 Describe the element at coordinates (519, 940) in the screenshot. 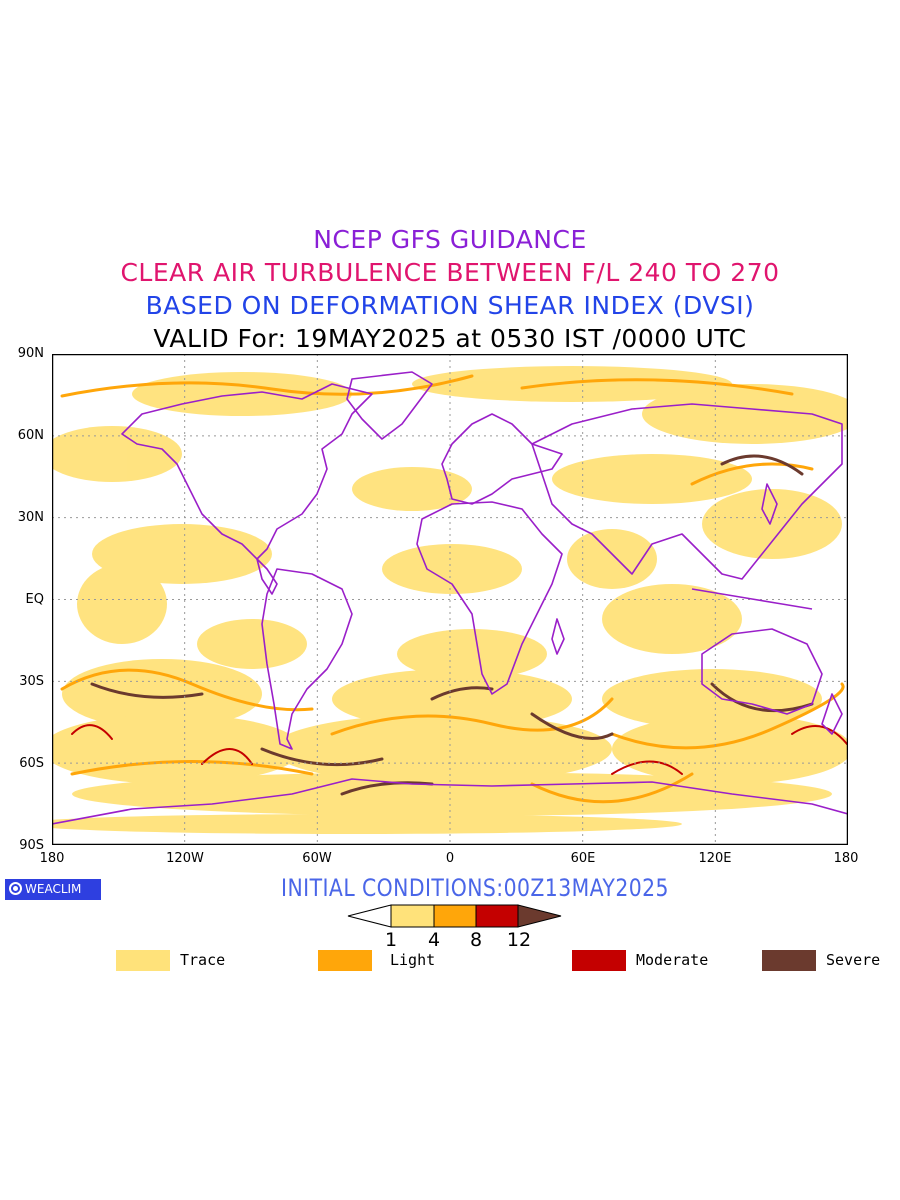

I see `colorbar-tick-12: 12` at that location.